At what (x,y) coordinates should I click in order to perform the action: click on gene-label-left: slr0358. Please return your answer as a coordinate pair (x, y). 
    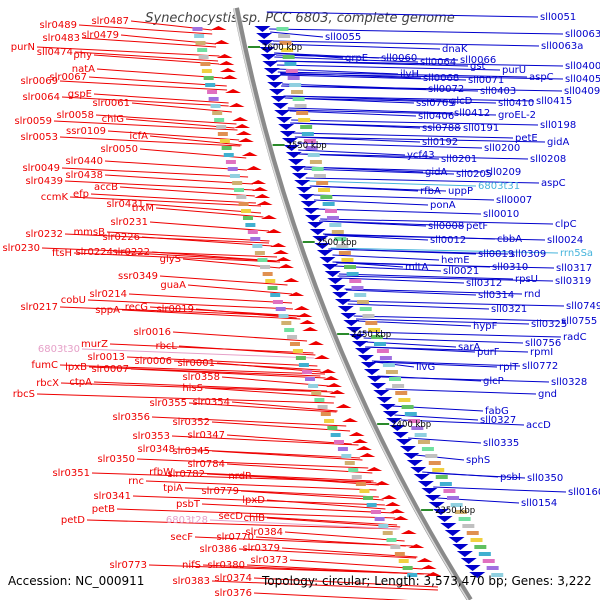
    Looking at the image, I should click on (201, 377).